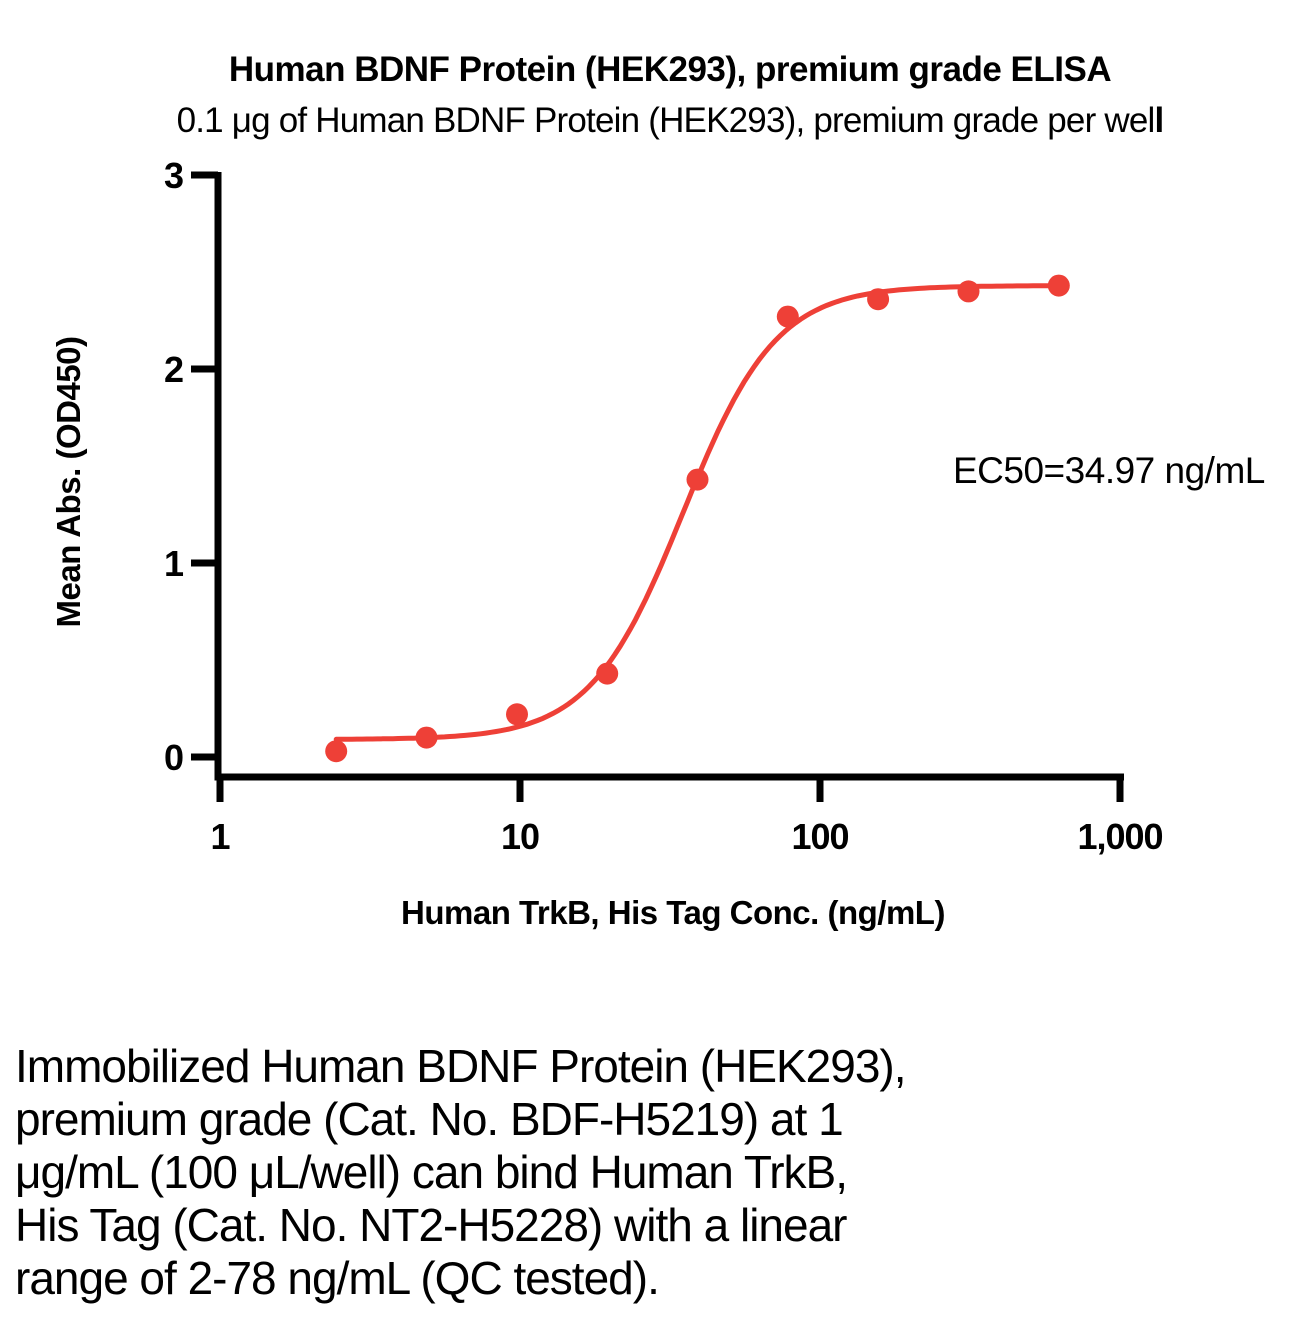 This screenshot has height=1327, width=1313. I want to click on ec50-annotation: EC50=34.97 ng/mL, so click(1109, 470).